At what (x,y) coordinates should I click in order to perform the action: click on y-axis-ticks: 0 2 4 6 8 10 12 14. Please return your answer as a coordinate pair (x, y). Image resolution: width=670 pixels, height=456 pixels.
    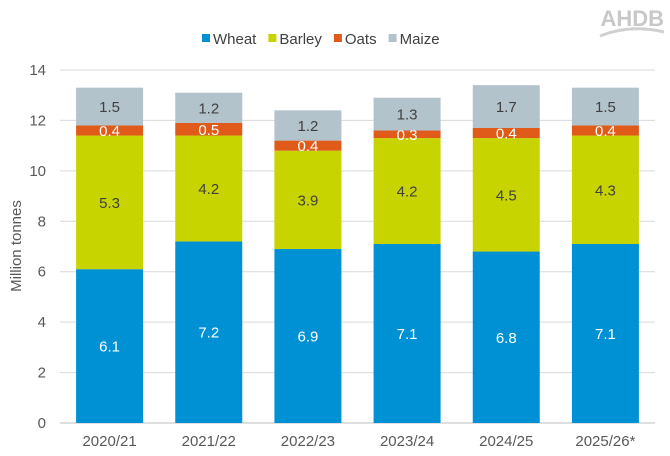
    Looking at the image, I should click on (37, 247).